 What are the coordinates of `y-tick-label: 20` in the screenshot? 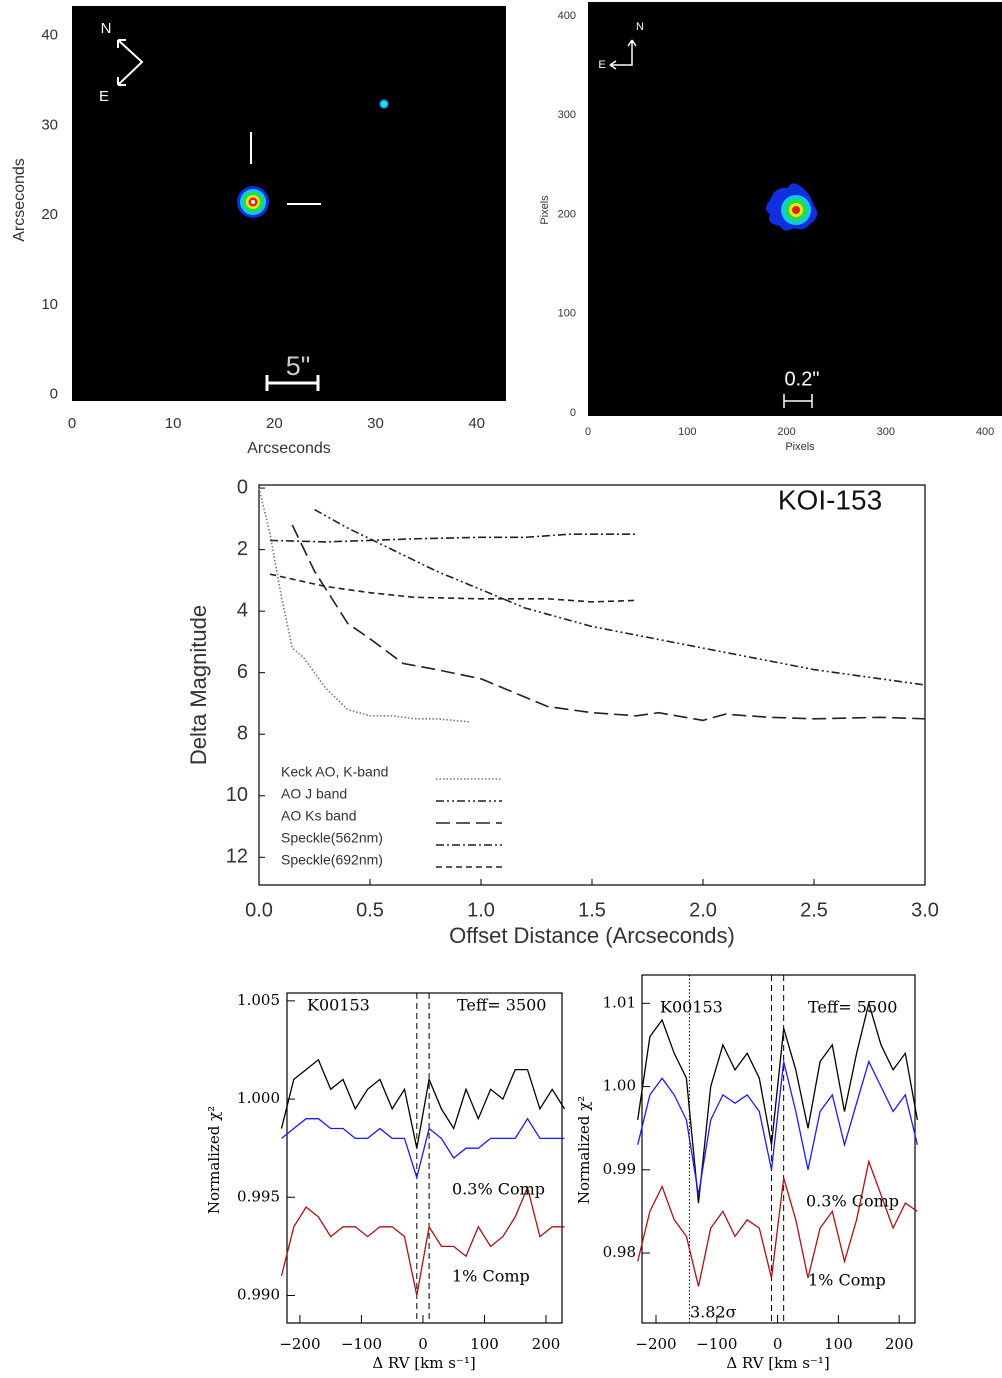 It's located at (49, 214).